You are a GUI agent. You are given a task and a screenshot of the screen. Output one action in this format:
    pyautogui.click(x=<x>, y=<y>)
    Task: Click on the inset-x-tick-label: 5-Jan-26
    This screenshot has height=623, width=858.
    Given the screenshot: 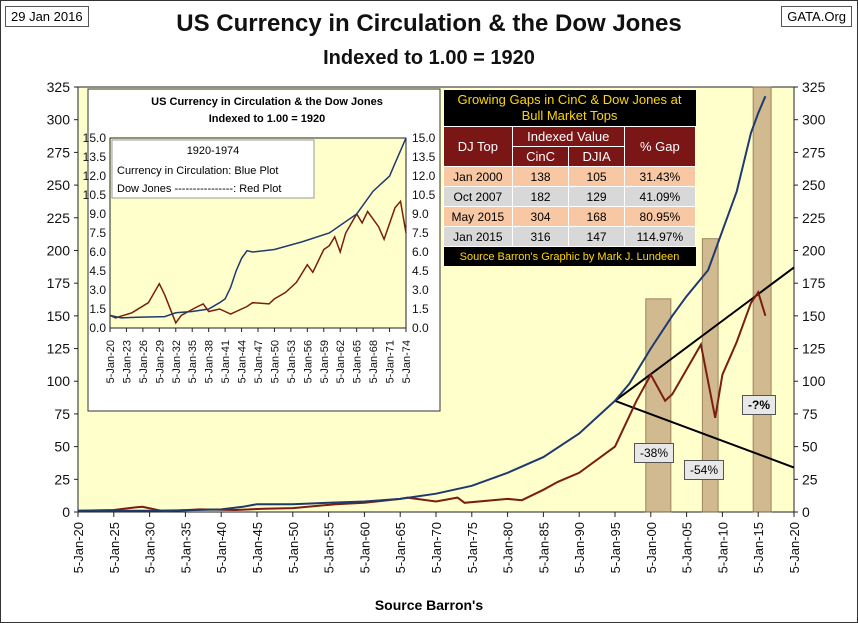 What is the action you would take?
    pyautogui.click(x=144, y=361)
    